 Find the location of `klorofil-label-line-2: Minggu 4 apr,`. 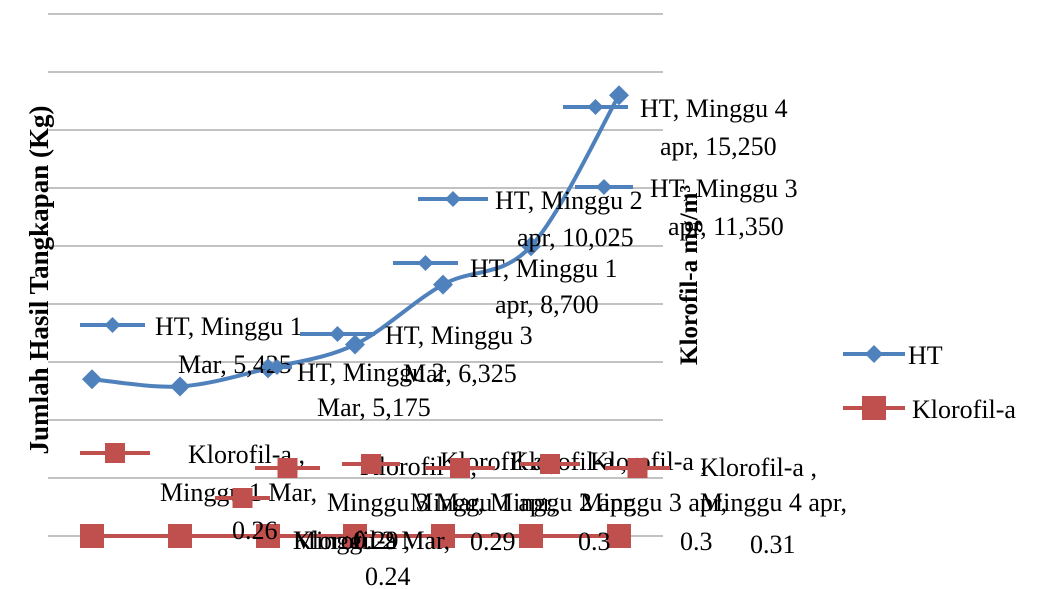

klorofil-label-line-2: Minggu 4 apr, is located at coordinates (773, 502).